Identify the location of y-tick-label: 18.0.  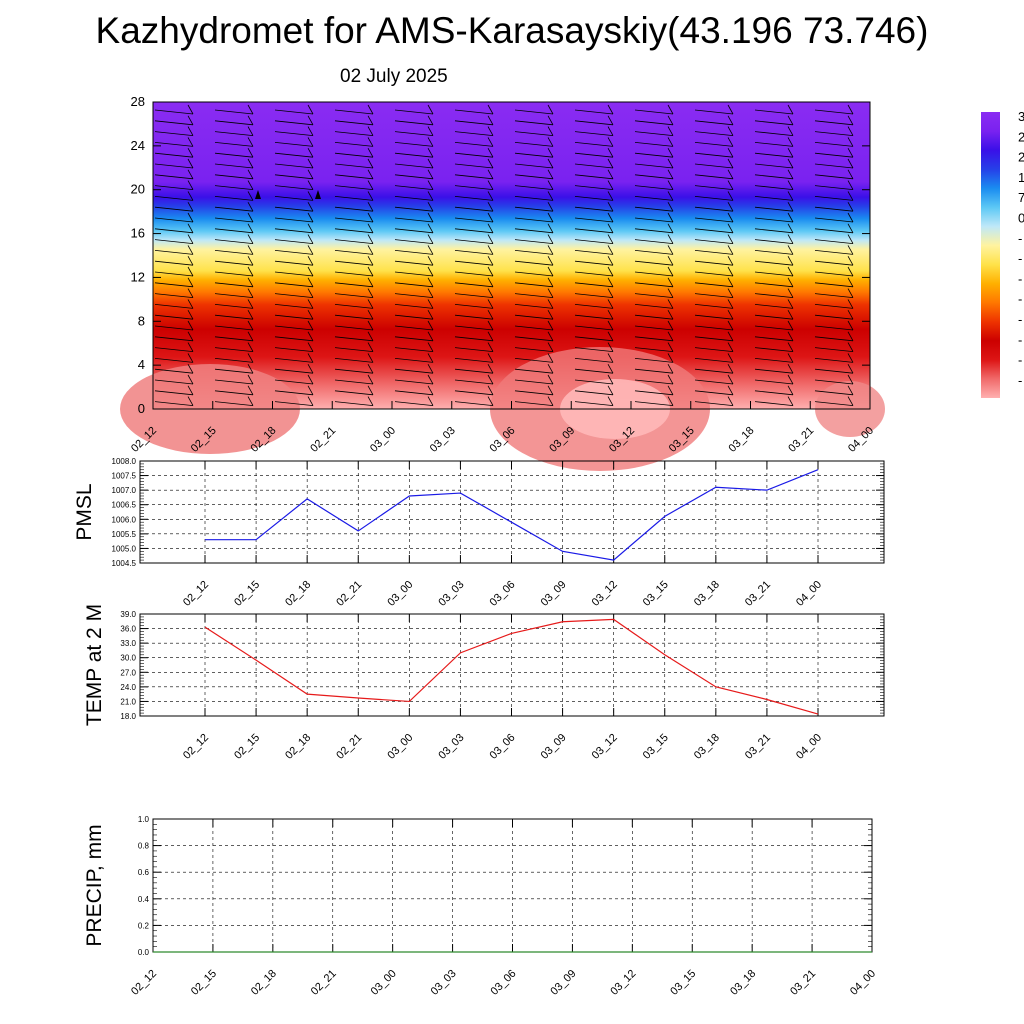
(128, 716).